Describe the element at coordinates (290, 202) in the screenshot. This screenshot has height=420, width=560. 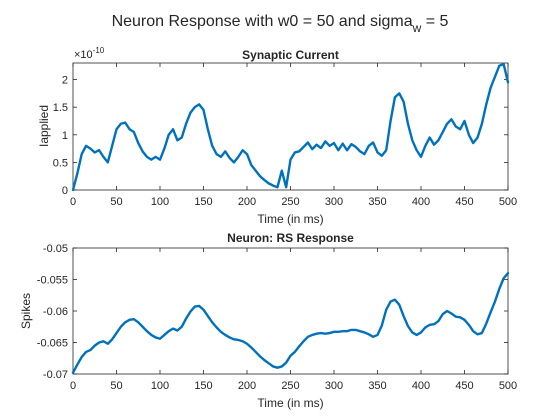
I see `synaptic-current-xtick-label: 250` at that location.